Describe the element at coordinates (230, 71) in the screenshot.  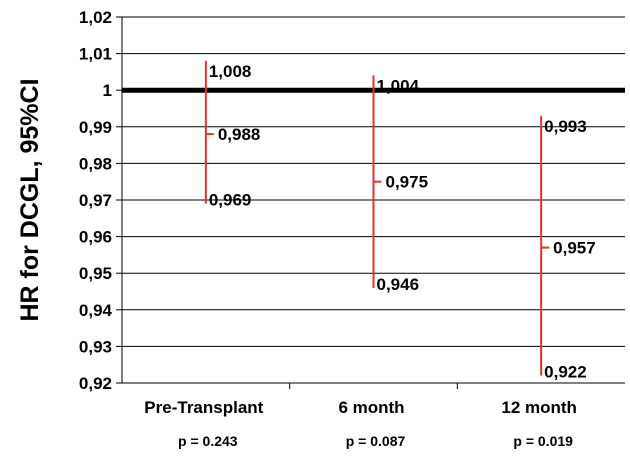
I see `upper-label: 1,008` at that location.